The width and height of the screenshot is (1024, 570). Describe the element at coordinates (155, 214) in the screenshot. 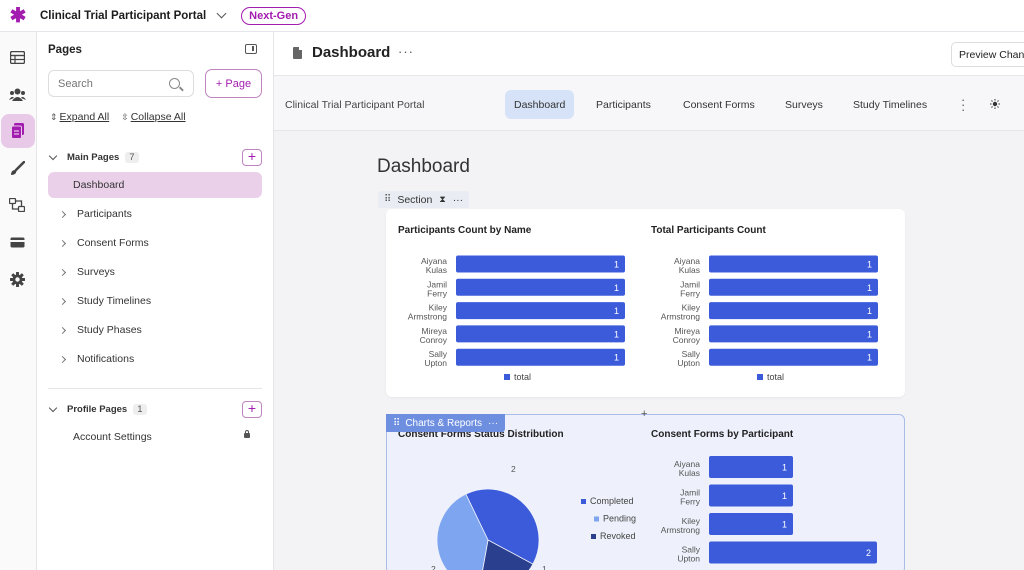

I see `sidebar-item-participants: Participants` at that location.